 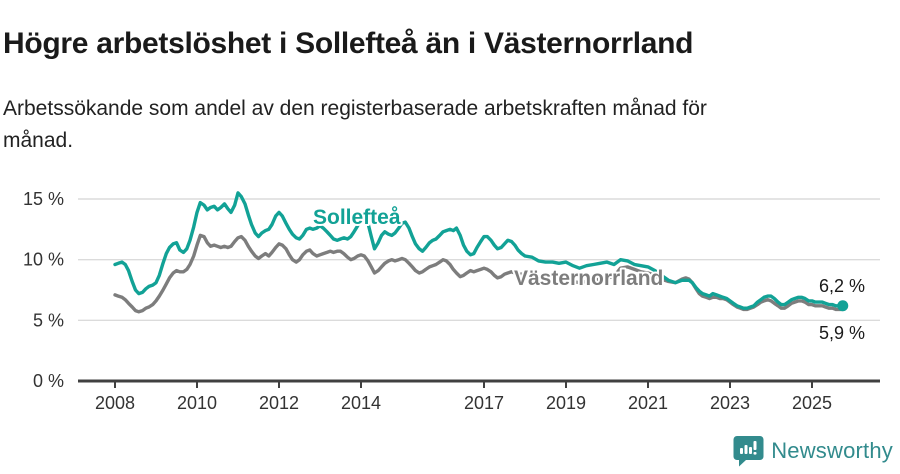 I want to click on x-axis-label-2023: 2023, so click(x=730, y=403).